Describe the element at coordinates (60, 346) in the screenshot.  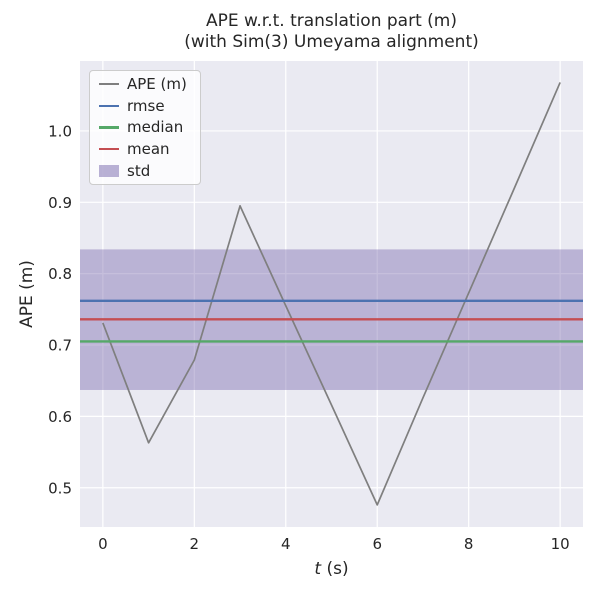
I see `y-tick-label-2: 0.7` at that location.